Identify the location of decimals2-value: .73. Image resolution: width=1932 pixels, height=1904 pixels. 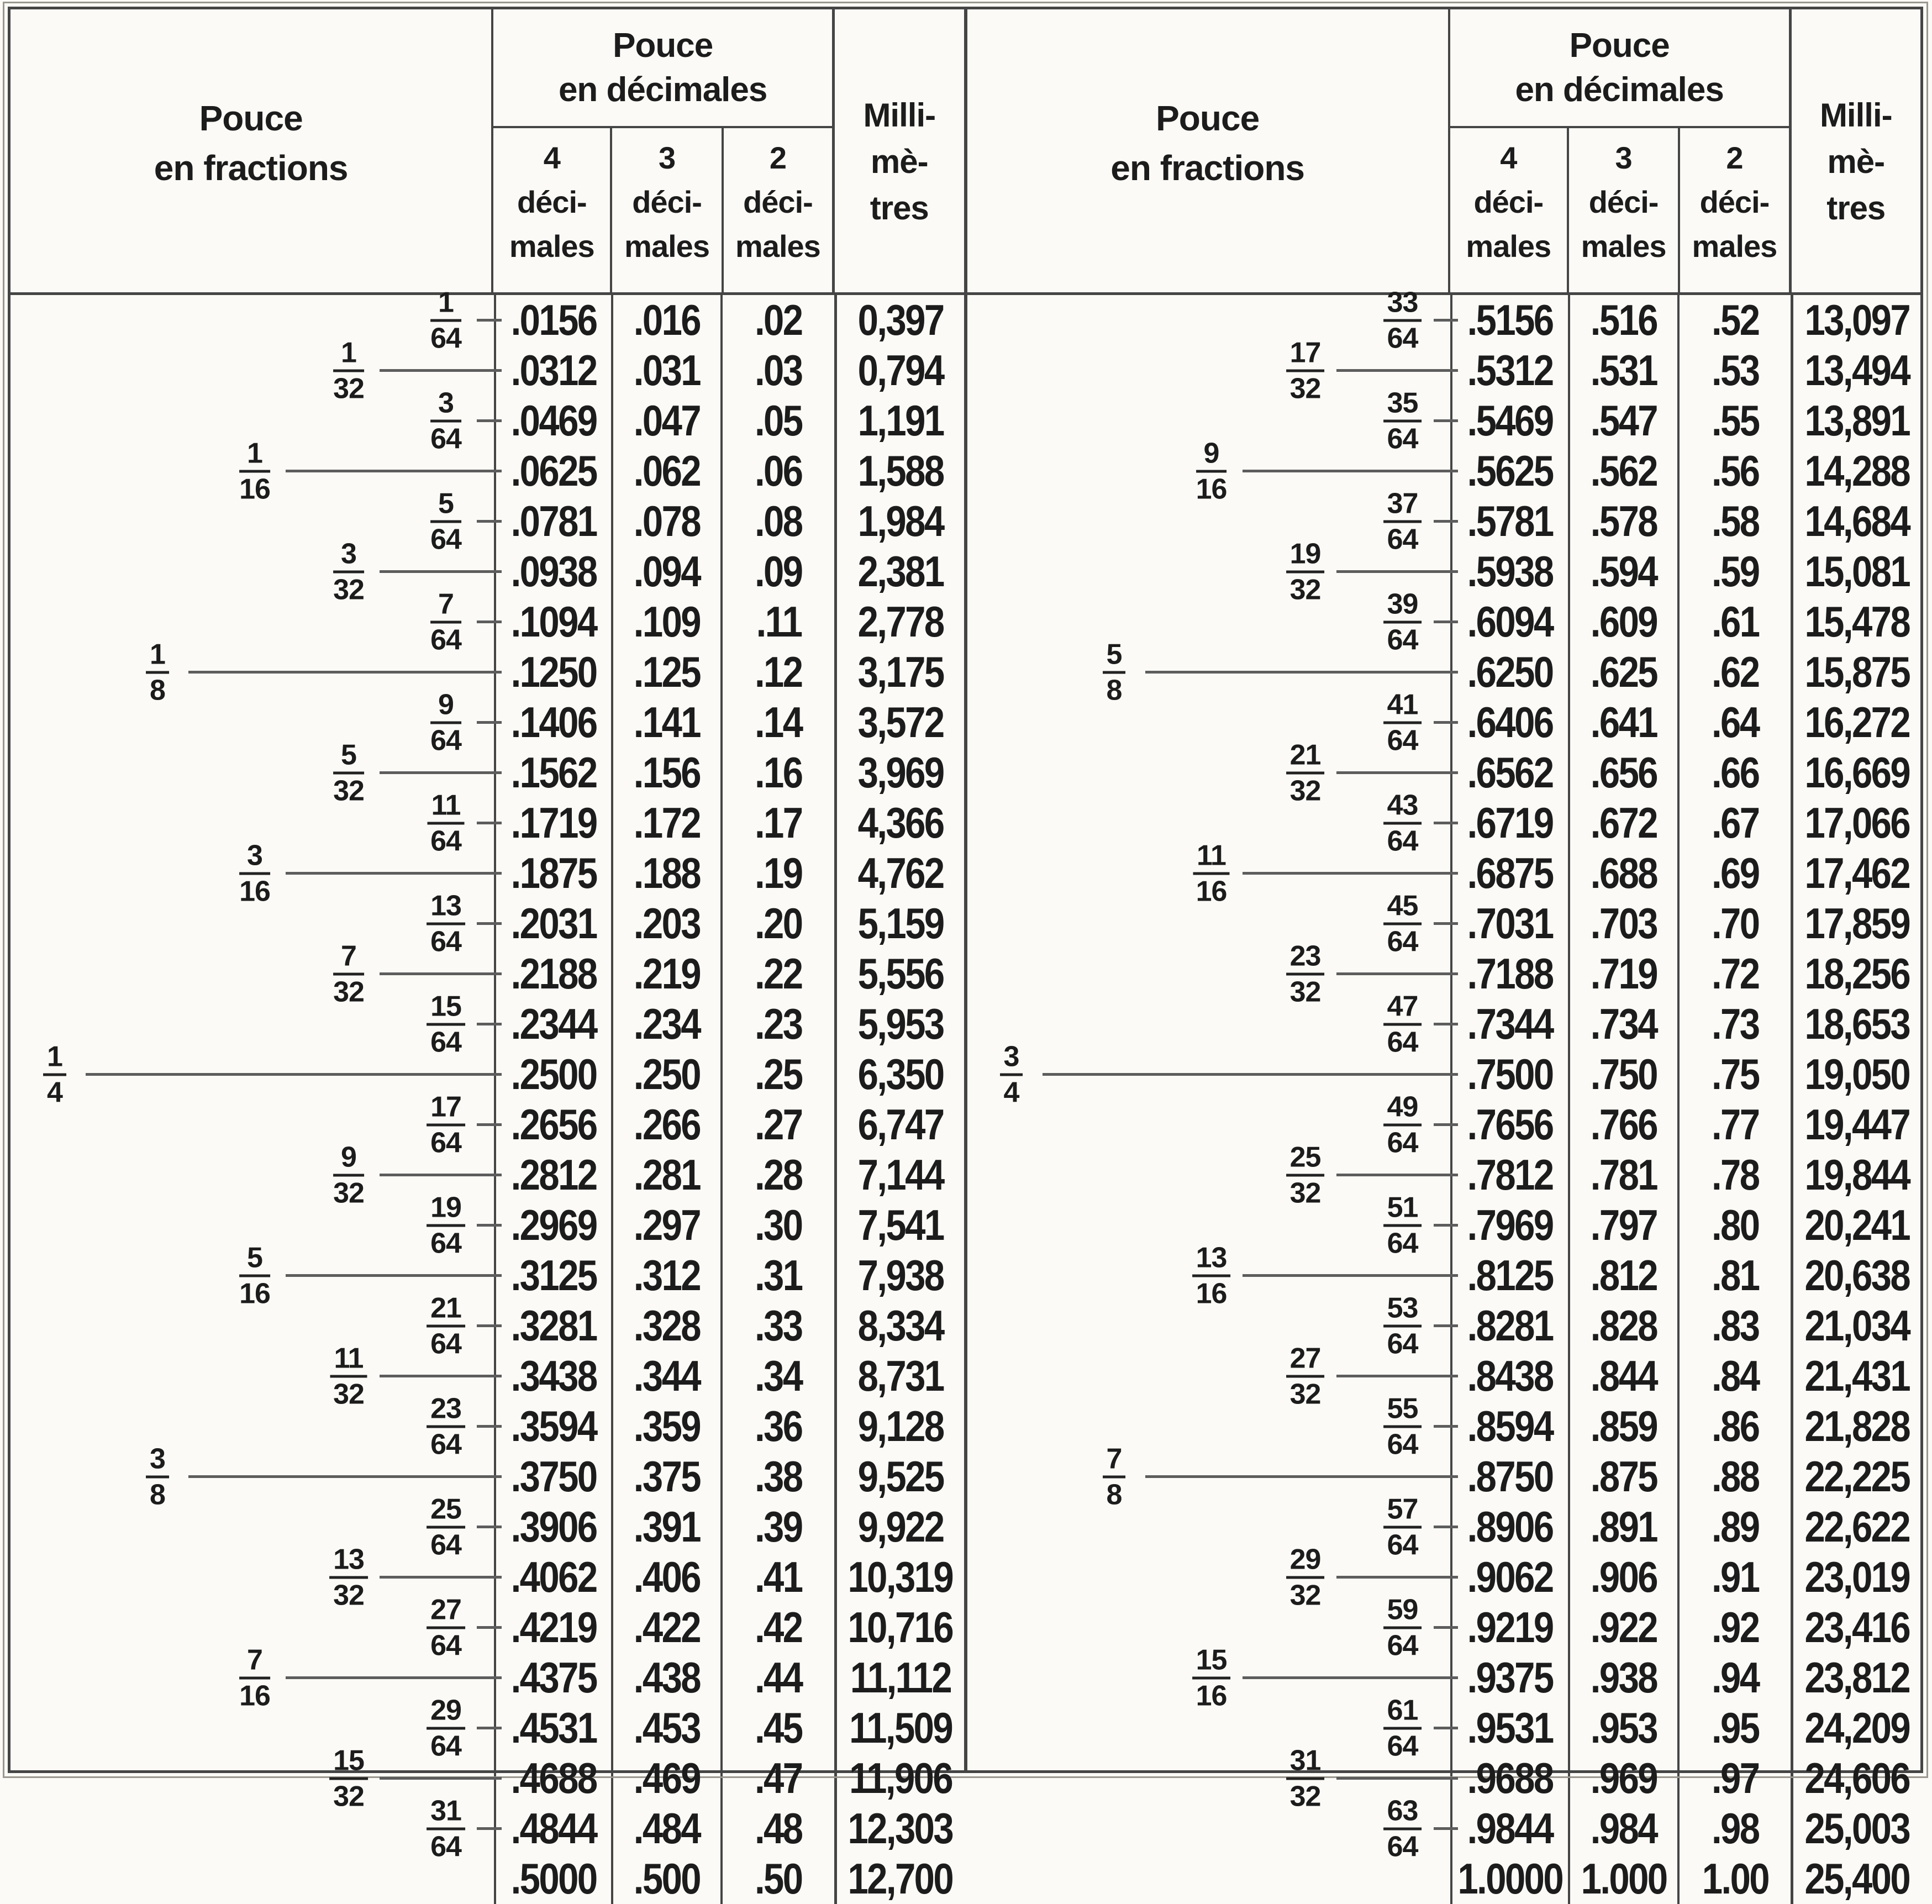
(1734, 1024).